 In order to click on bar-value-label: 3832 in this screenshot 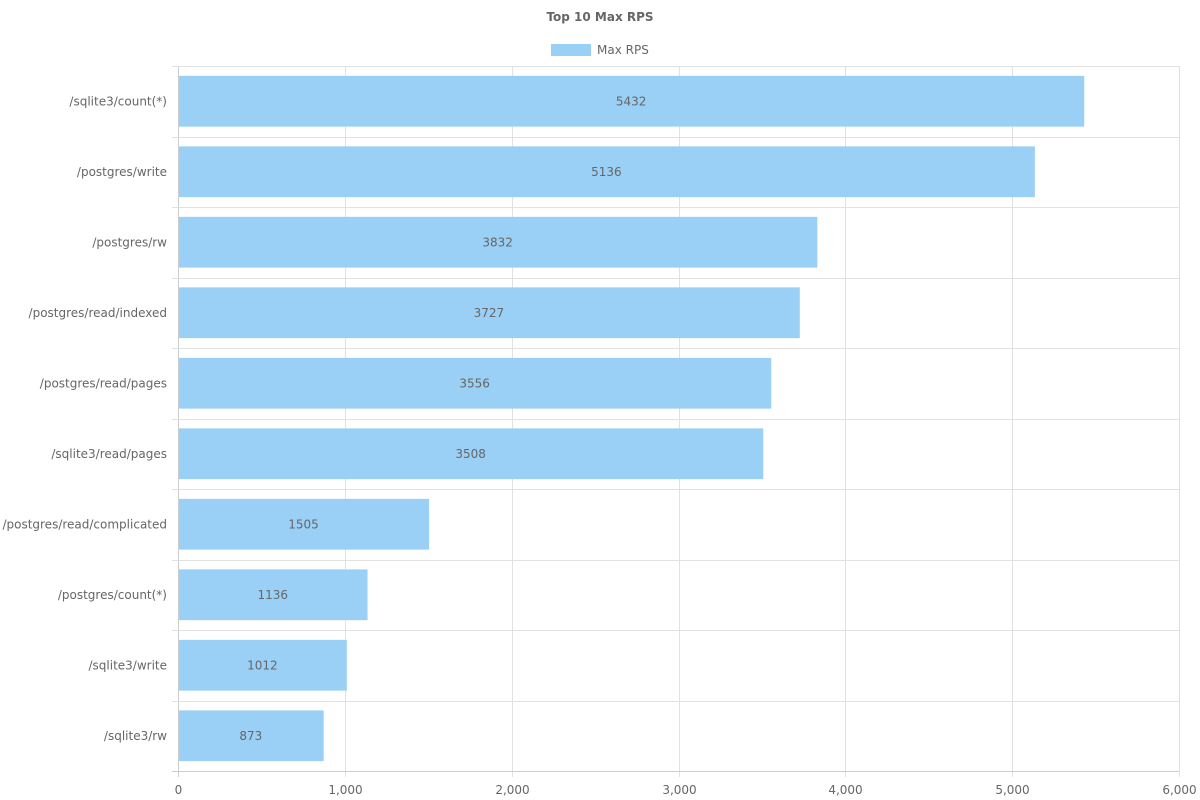, I will do `click(497, 242)`.